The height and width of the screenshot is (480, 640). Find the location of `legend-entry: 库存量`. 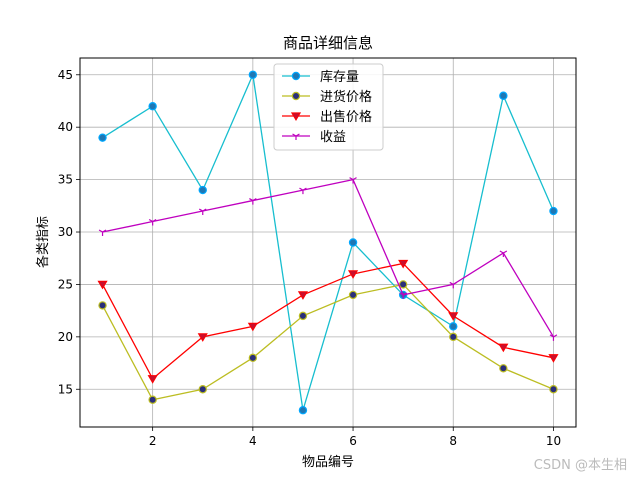

legend-entry: 库存量 is located at coordinates (320, 77).